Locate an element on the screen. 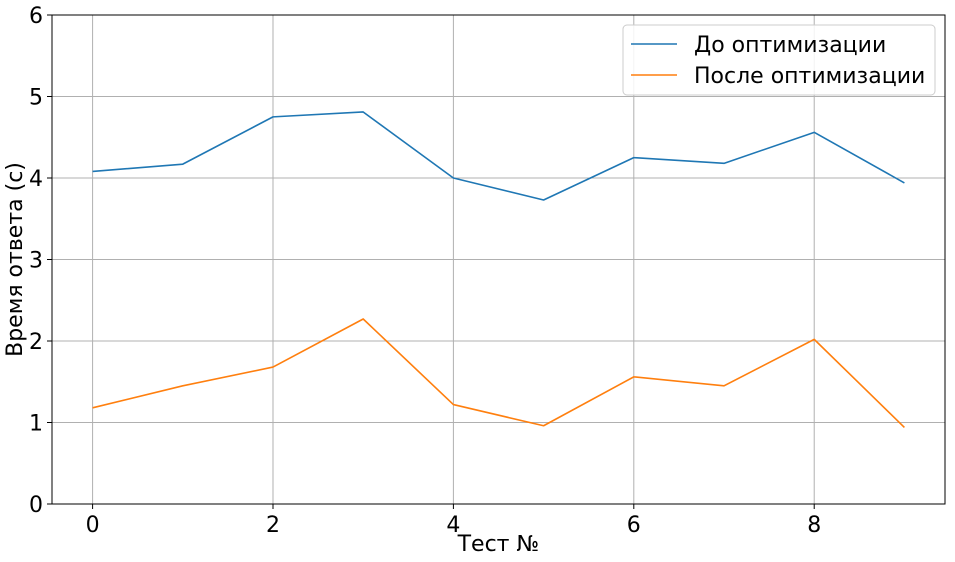 This screenshot has width=955, height=562. x-tick-label: 0 is located at coordinates (93, 525).